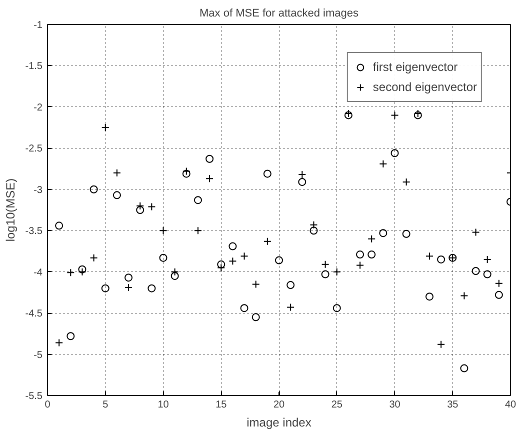  What do you see at coordinates (47, 405) in the screenshot?
I see `x-tick-label: 0` at bounding box center [47, 405].